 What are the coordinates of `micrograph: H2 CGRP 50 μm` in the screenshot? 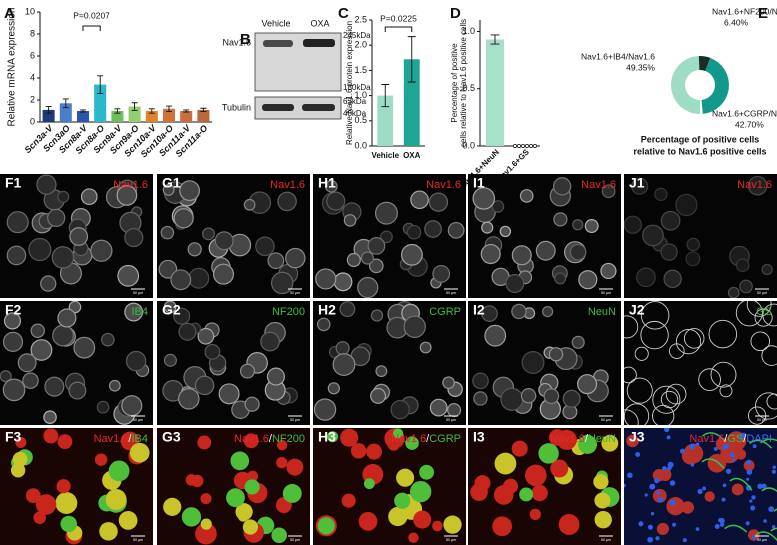 It's located at (389, 363).